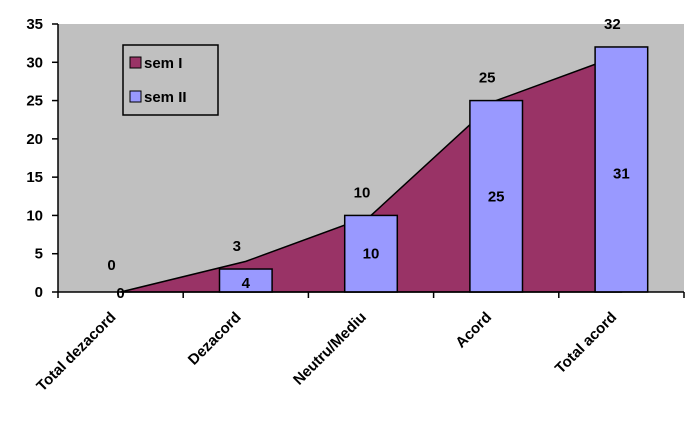 This screenshot has height=421, width=686. I want to click on x-category-label-2: Neutru/Mediu, so click(330, 349).